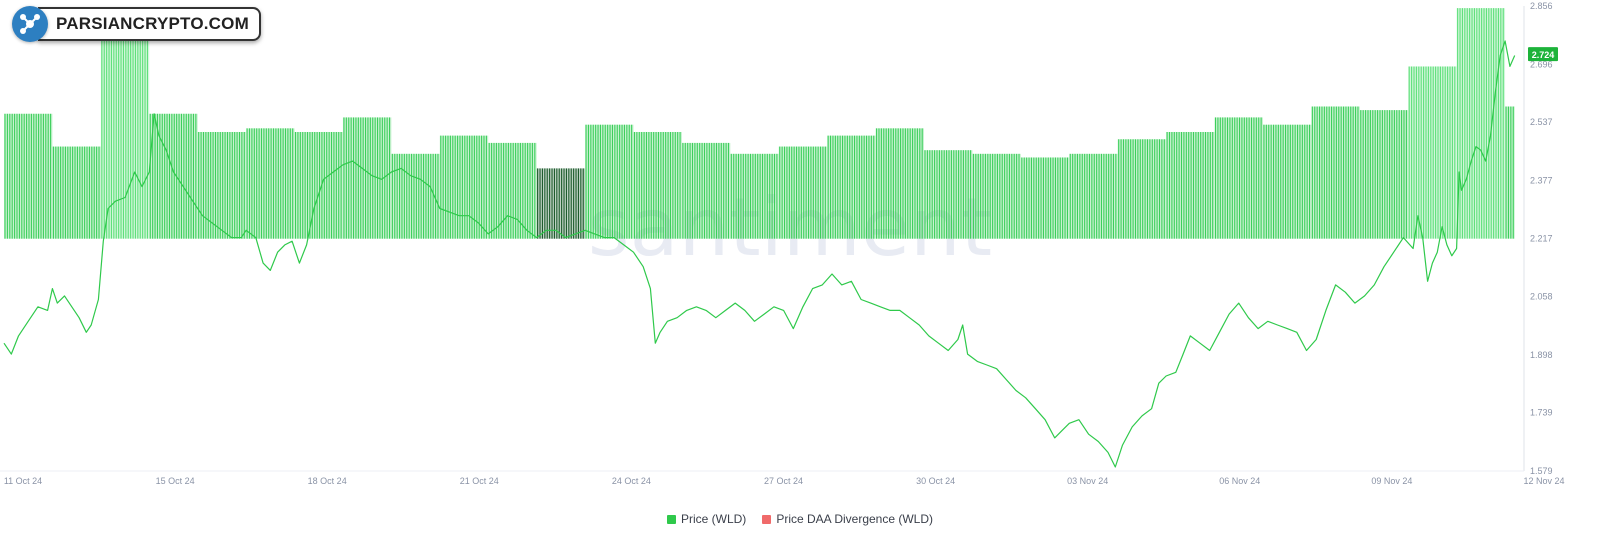 The width and height of the screenshot is (1600, 541). Describe the element at coordinates (1541, 355) in the screenshot. I see `y-tick-label: 1.898` at that location.